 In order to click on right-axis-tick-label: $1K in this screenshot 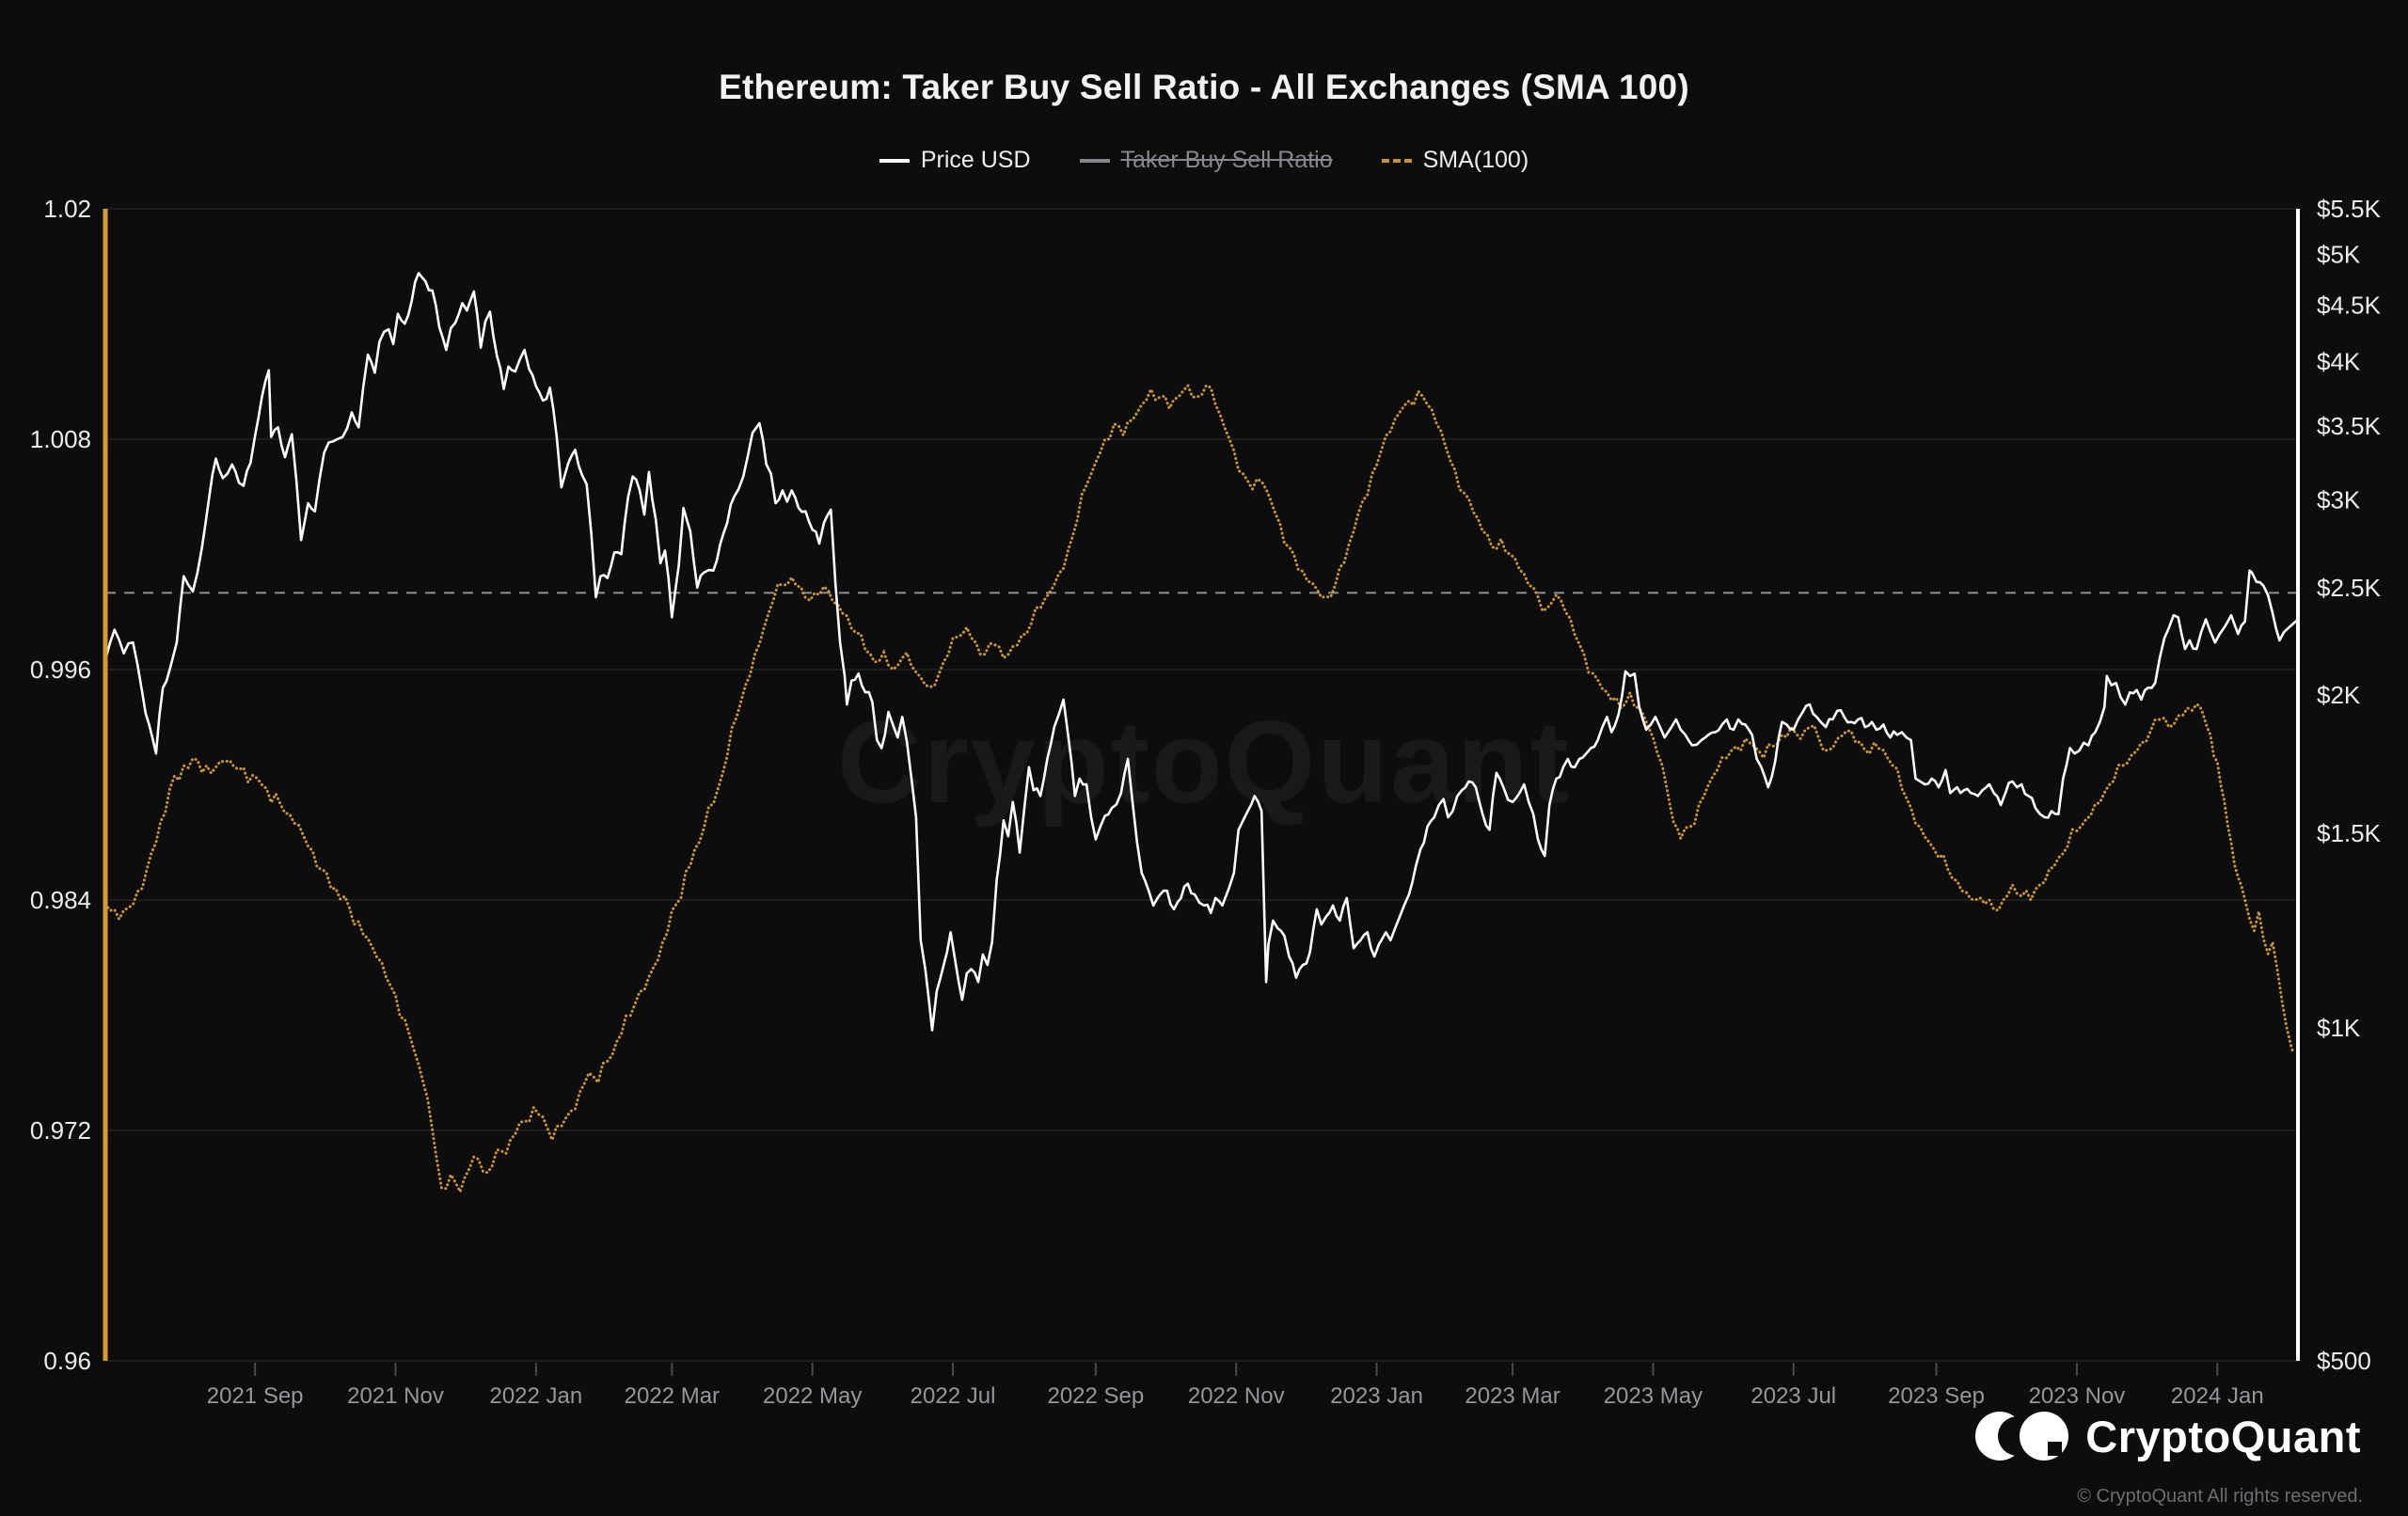, I will do `click(2339, 1028)`.